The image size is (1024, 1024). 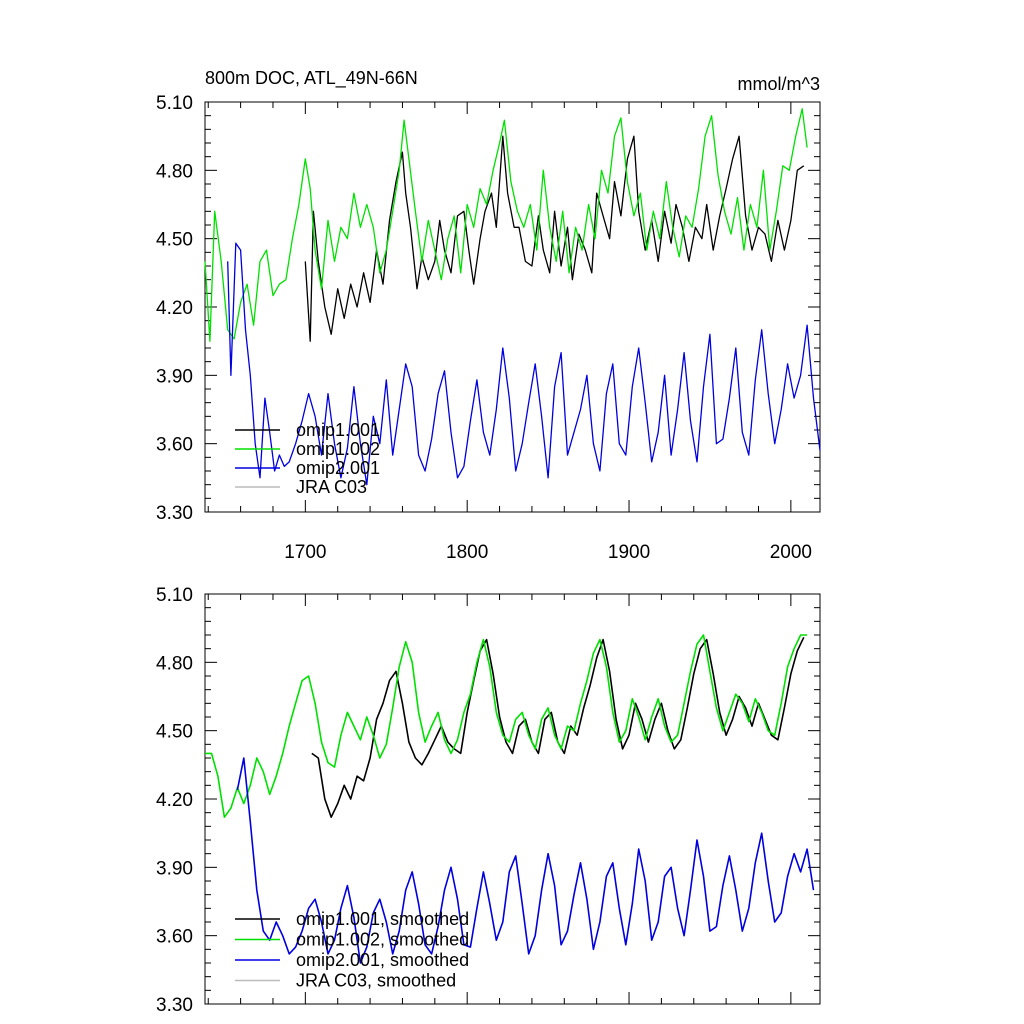 I want to click on legend-label: omip2.001, so click(x=338, y=468).